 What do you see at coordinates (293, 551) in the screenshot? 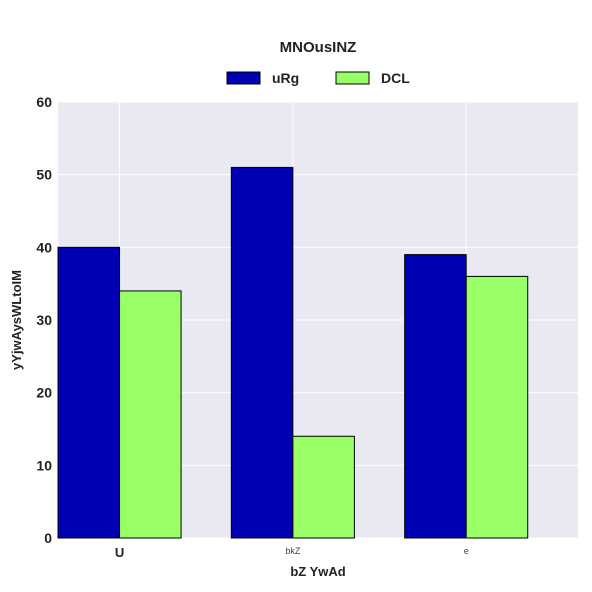
I see `x-tick-label: bkZ` at bounding box center [293, 551].